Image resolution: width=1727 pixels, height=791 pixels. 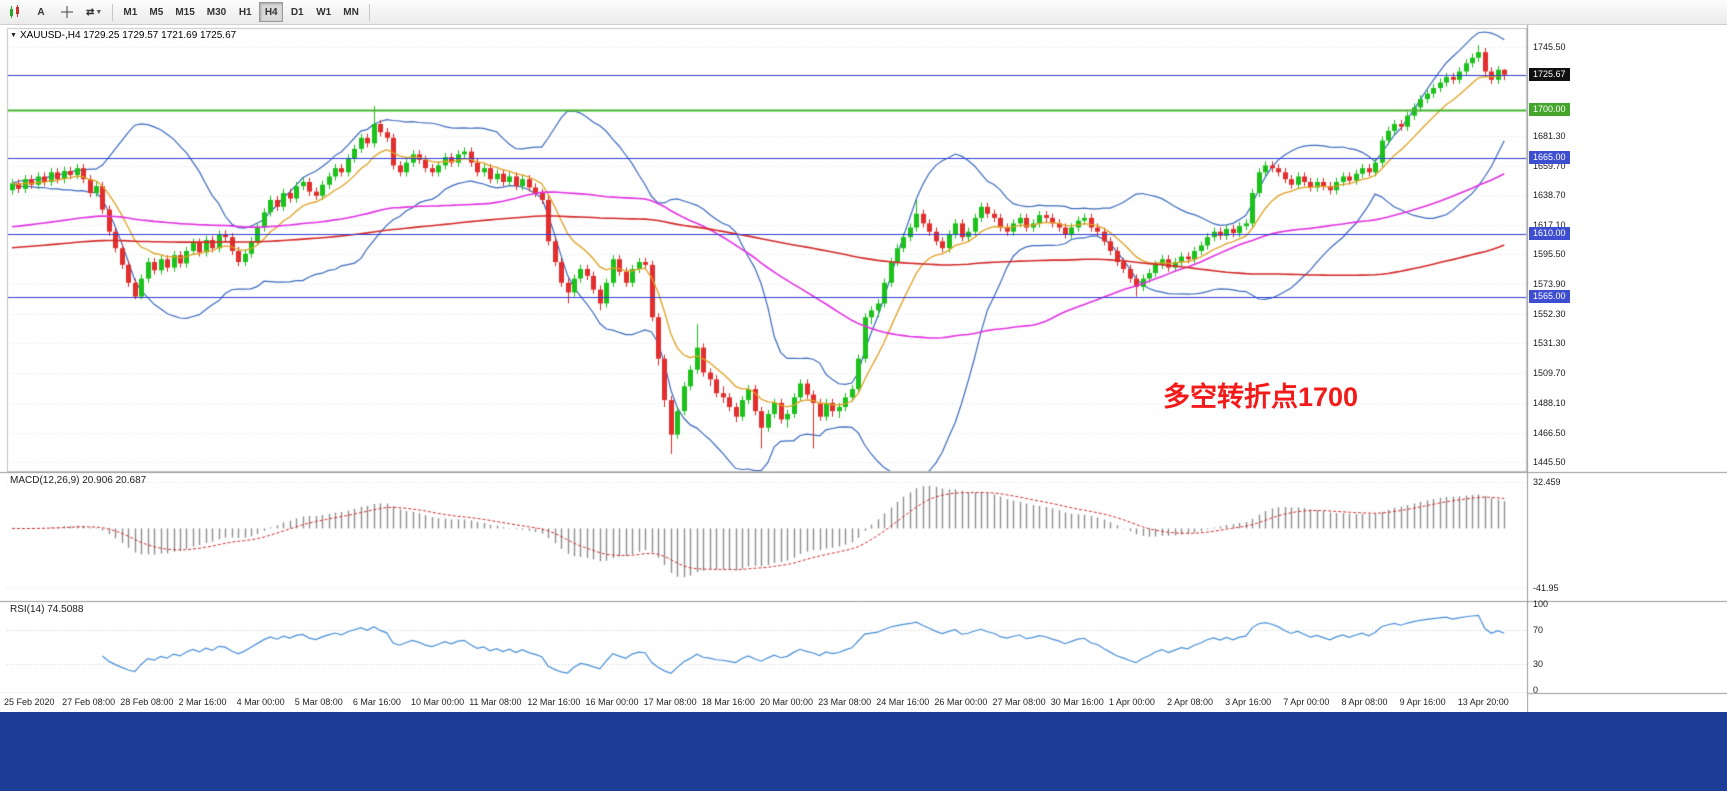 I want to click on price-axis-label: 1445.50, so click(x=1549, y=461).